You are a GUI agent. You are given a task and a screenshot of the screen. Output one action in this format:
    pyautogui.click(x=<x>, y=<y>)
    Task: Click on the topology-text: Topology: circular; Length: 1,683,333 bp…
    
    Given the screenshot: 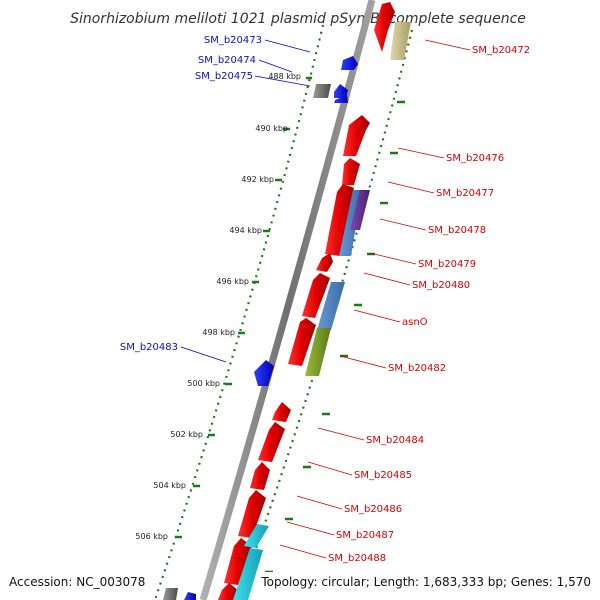 What is the action you would take?
    pyautogui.click(x=425, y=582)
    